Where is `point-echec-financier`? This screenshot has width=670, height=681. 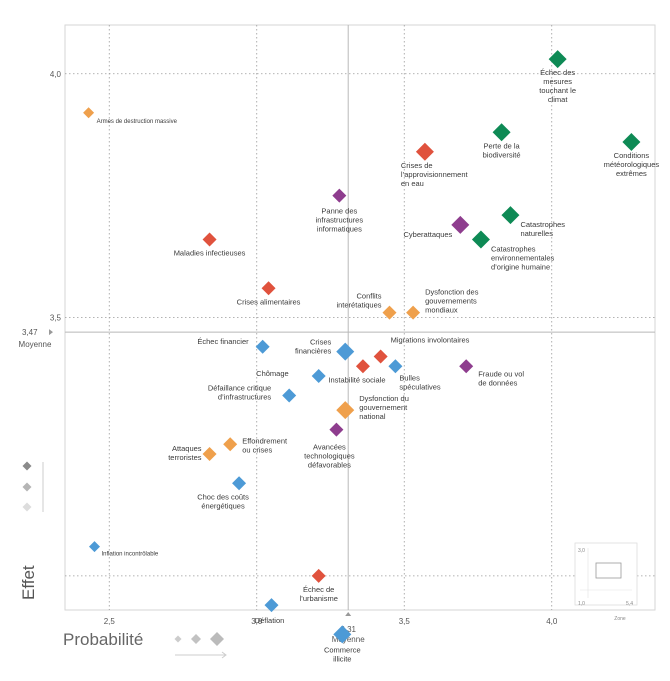 point-echec-financier is located at coordinates (262, 346).